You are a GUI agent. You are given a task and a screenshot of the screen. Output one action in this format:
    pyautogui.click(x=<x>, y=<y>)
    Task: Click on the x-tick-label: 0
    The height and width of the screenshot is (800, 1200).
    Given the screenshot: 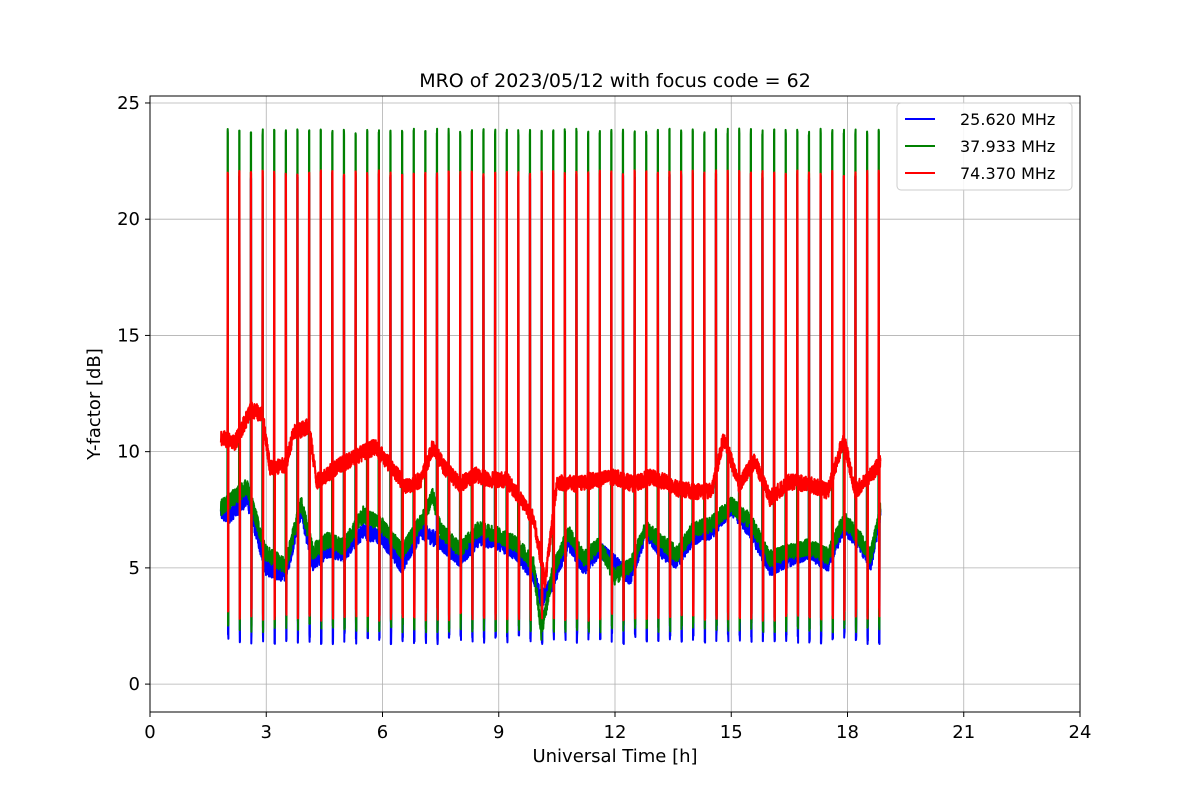 What is the action you would take?
    pyautogui.click(x=149, y=732)
    